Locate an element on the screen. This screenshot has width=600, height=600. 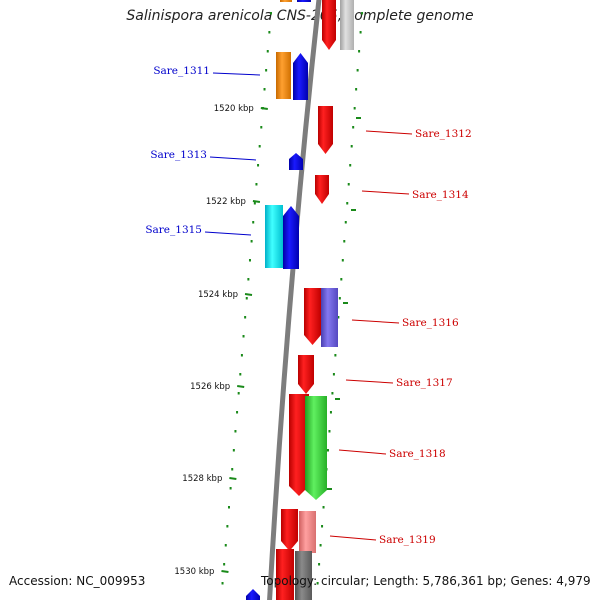
gene-label: Sare_1318 is located at coordinates (417, 454).